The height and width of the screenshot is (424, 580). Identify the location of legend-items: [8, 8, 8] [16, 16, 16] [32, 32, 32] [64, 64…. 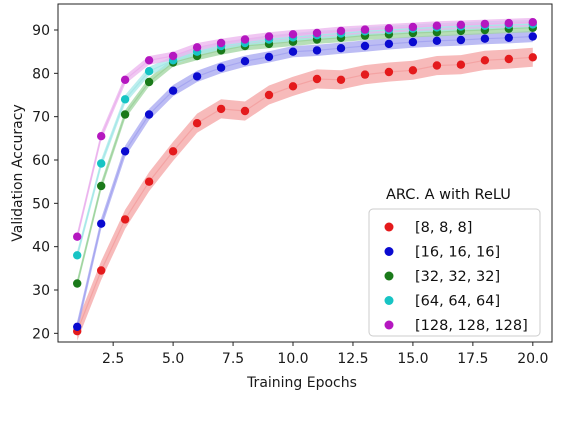
(456, 277).